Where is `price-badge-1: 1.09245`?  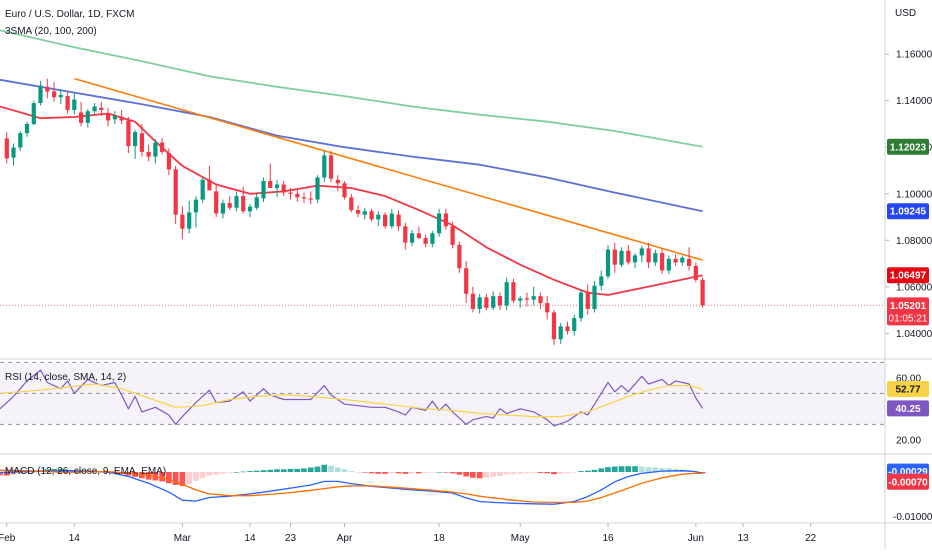
price-badge-1: 1.09245 is located at coordinates (908, 211).